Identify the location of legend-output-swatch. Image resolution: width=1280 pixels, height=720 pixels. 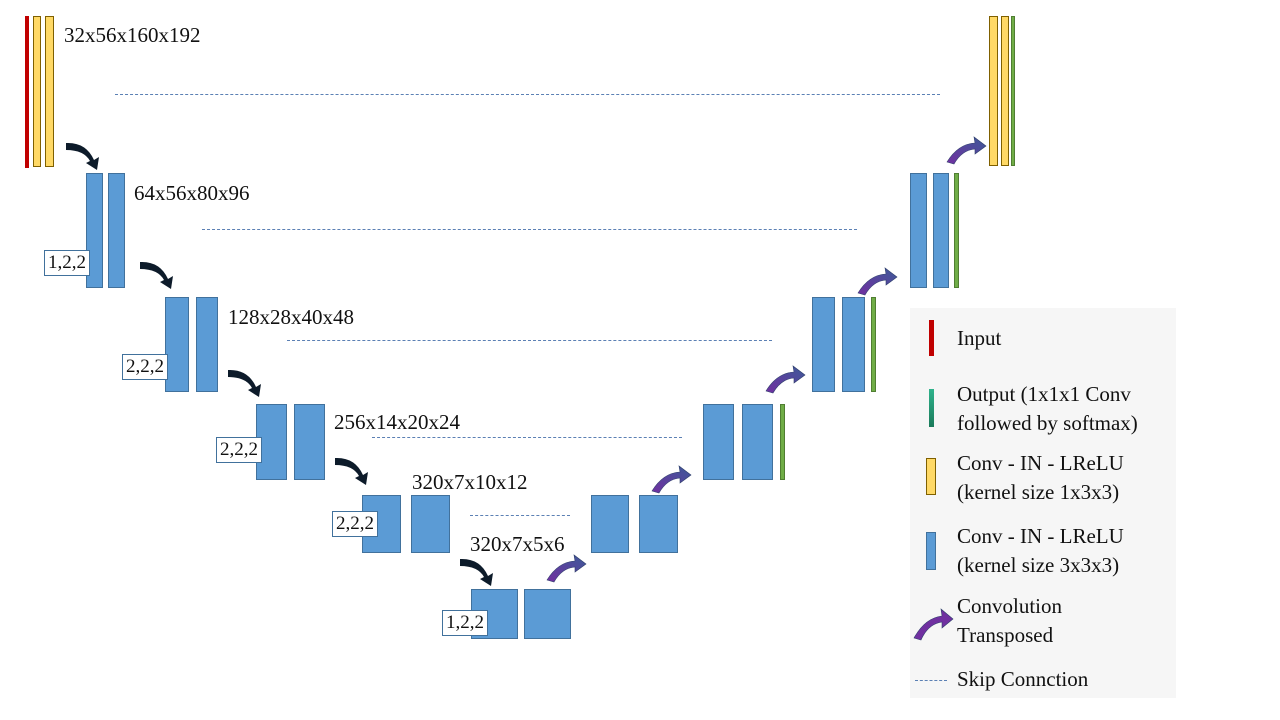
(931, 408).